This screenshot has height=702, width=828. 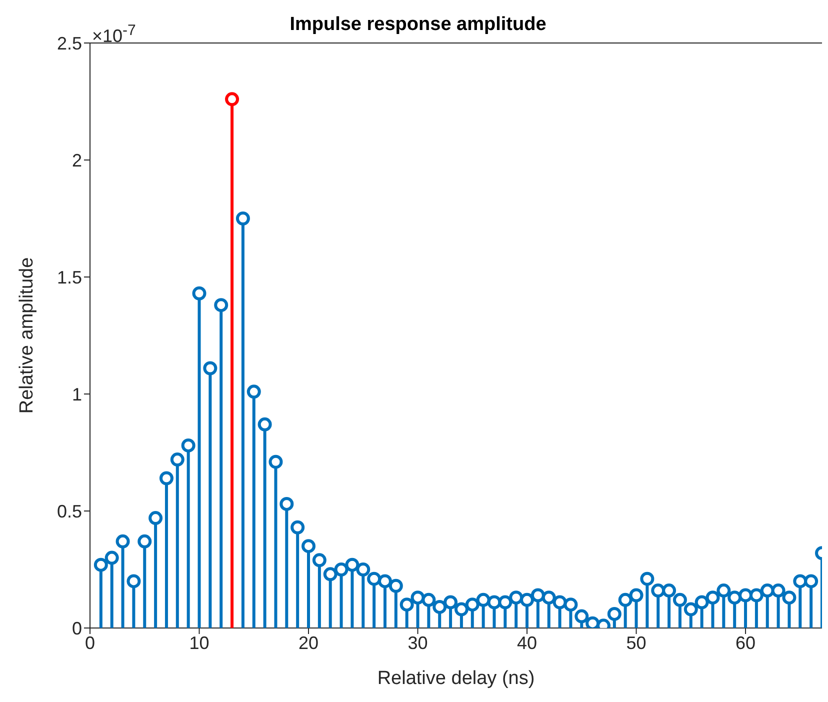 I want to click on x-tick-label: 0, so click(x=90, y=642).